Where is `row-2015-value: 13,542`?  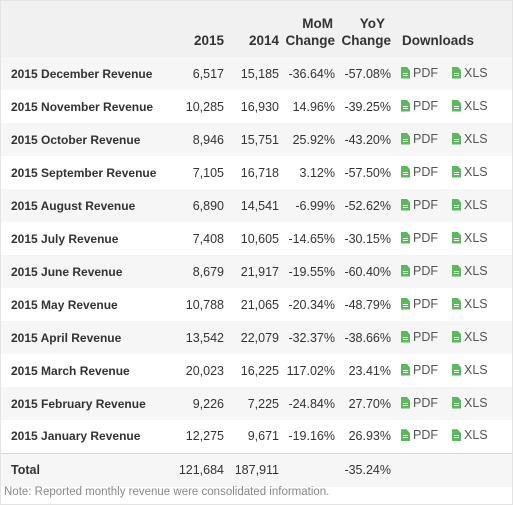
row-2015-value: 13,542 is located at coordinates (204, 337).